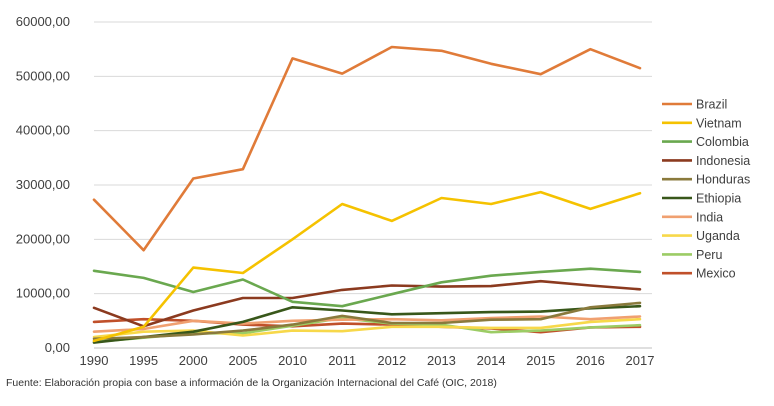 The width and height of the screenshot is (774, 406). What do you see at coordinates (491, 360) in the screenshot?
I see `x-tick-label: 2014` at bounding box center [491, 360].